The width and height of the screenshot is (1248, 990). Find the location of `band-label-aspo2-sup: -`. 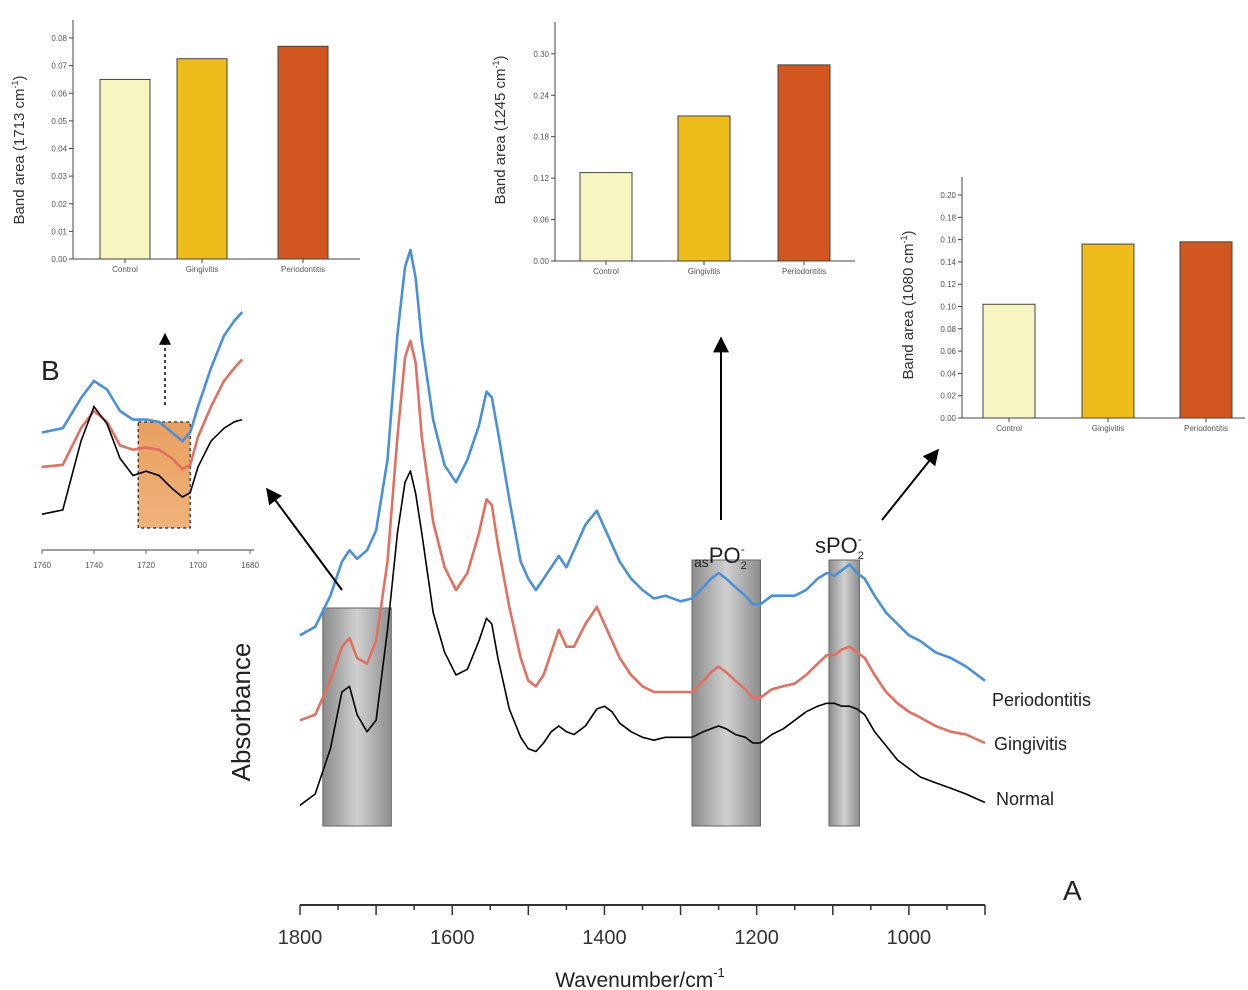

band-label-aspo2-sup: - is located at coordinates (743, 549).